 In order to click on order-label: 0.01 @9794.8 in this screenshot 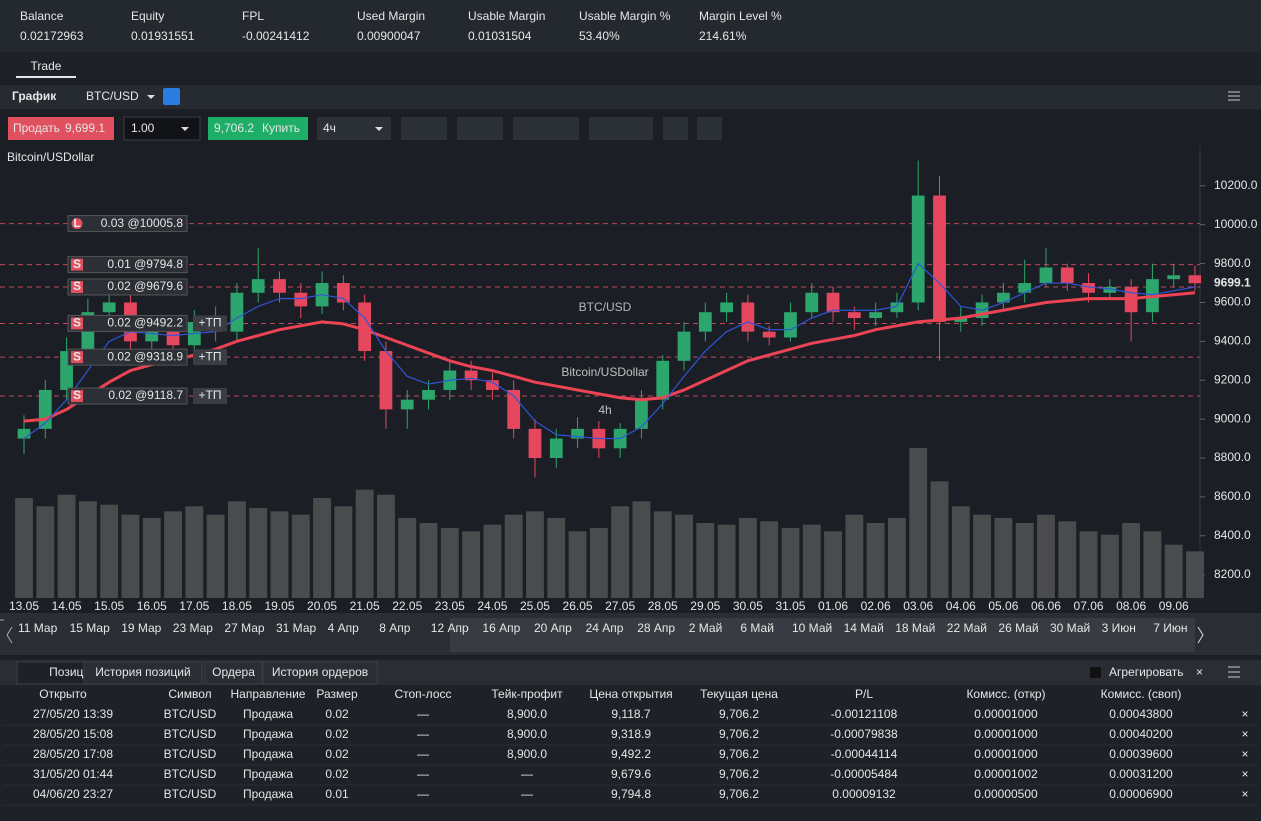, I will do `click(145, 264)`.